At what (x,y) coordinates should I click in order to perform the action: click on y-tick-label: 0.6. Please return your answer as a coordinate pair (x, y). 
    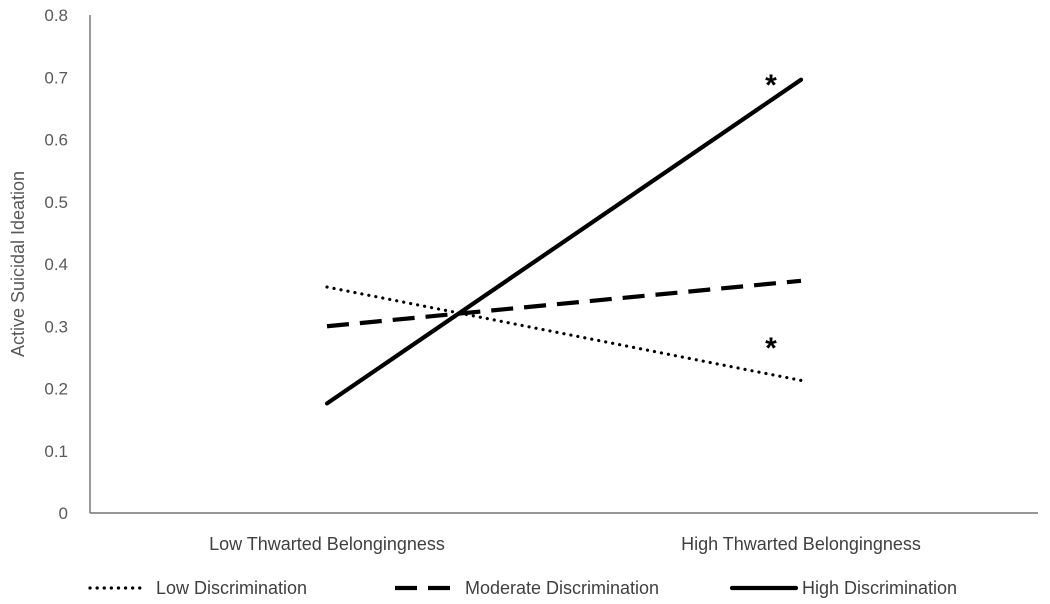
    Looking at the image, I should click on (56, 140).